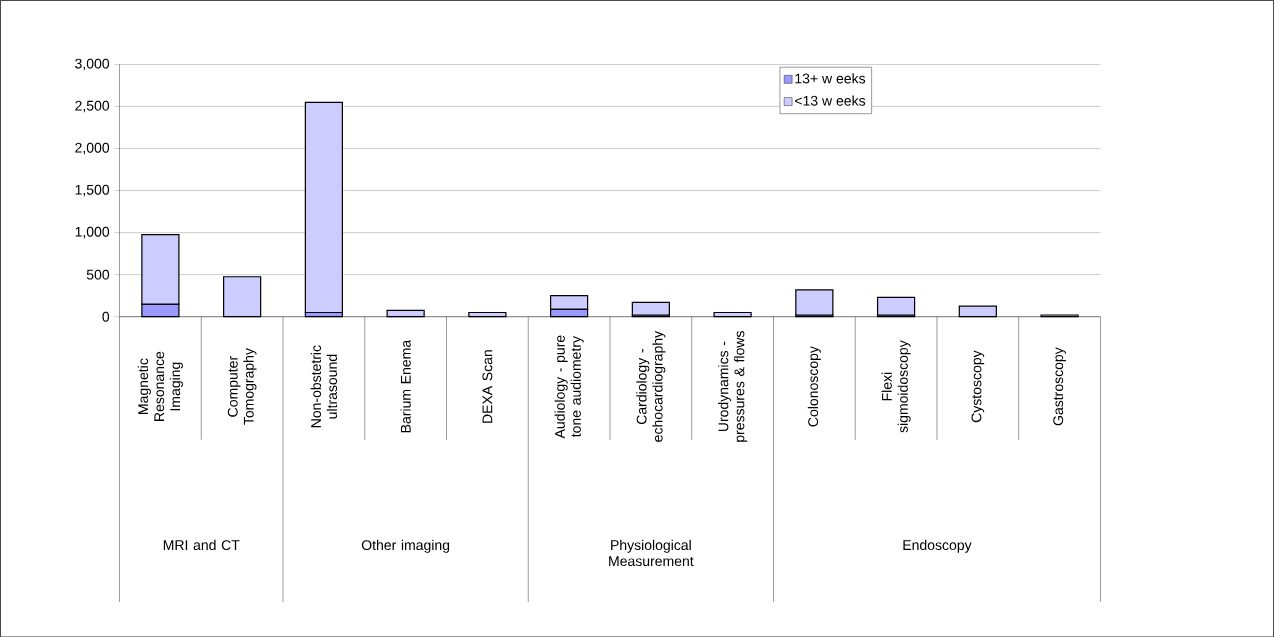  Describe the element at coordinates (937, 546) in the screenshot. I see `text: Endoscopy` at that location.